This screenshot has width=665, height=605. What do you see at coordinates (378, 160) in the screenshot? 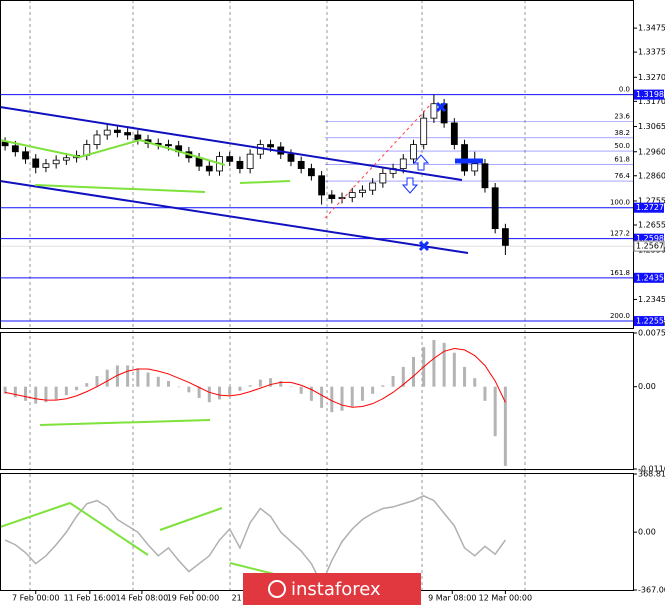
I see `dashed-trend` at bounding box center [378, 160].